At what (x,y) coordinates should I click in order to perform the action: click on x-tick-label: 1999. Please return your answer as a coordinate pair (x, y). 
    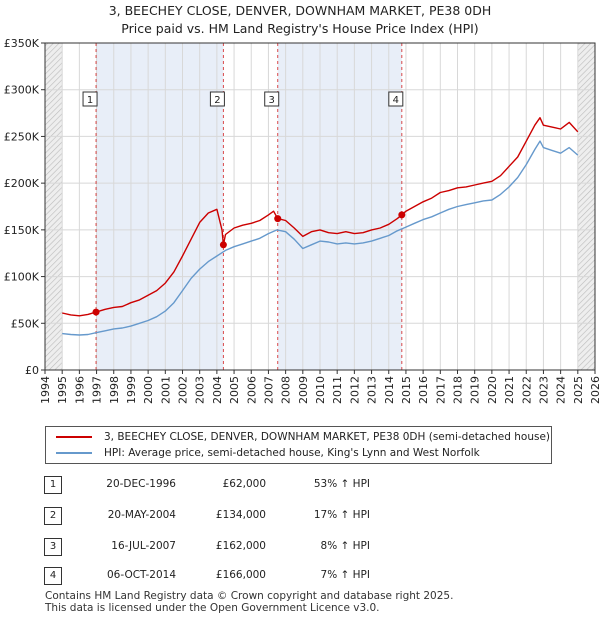
    Looking at the image, I should click on (131, 390).